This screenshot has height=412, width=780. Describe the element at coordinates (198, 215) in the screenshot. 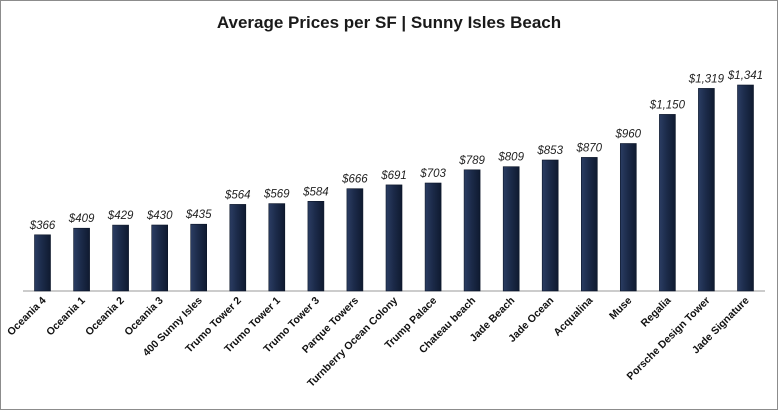

I see `data-label: $435` at that location.